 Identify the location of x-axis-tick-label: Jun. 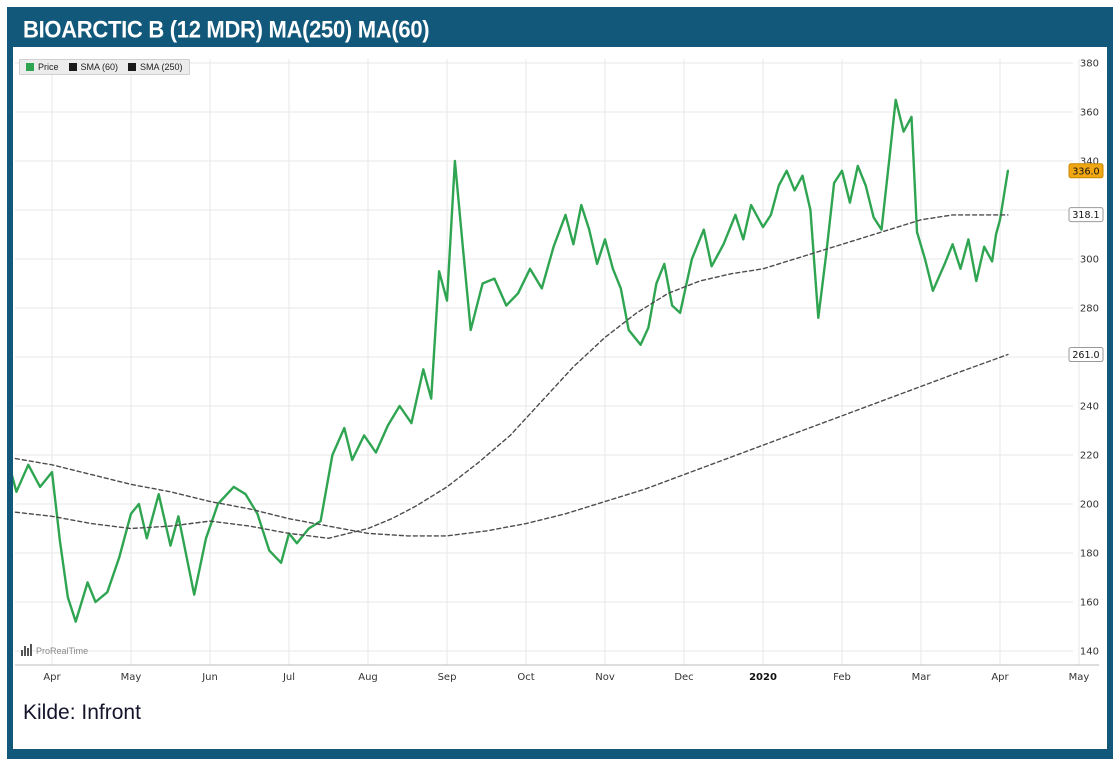
(209, 677).